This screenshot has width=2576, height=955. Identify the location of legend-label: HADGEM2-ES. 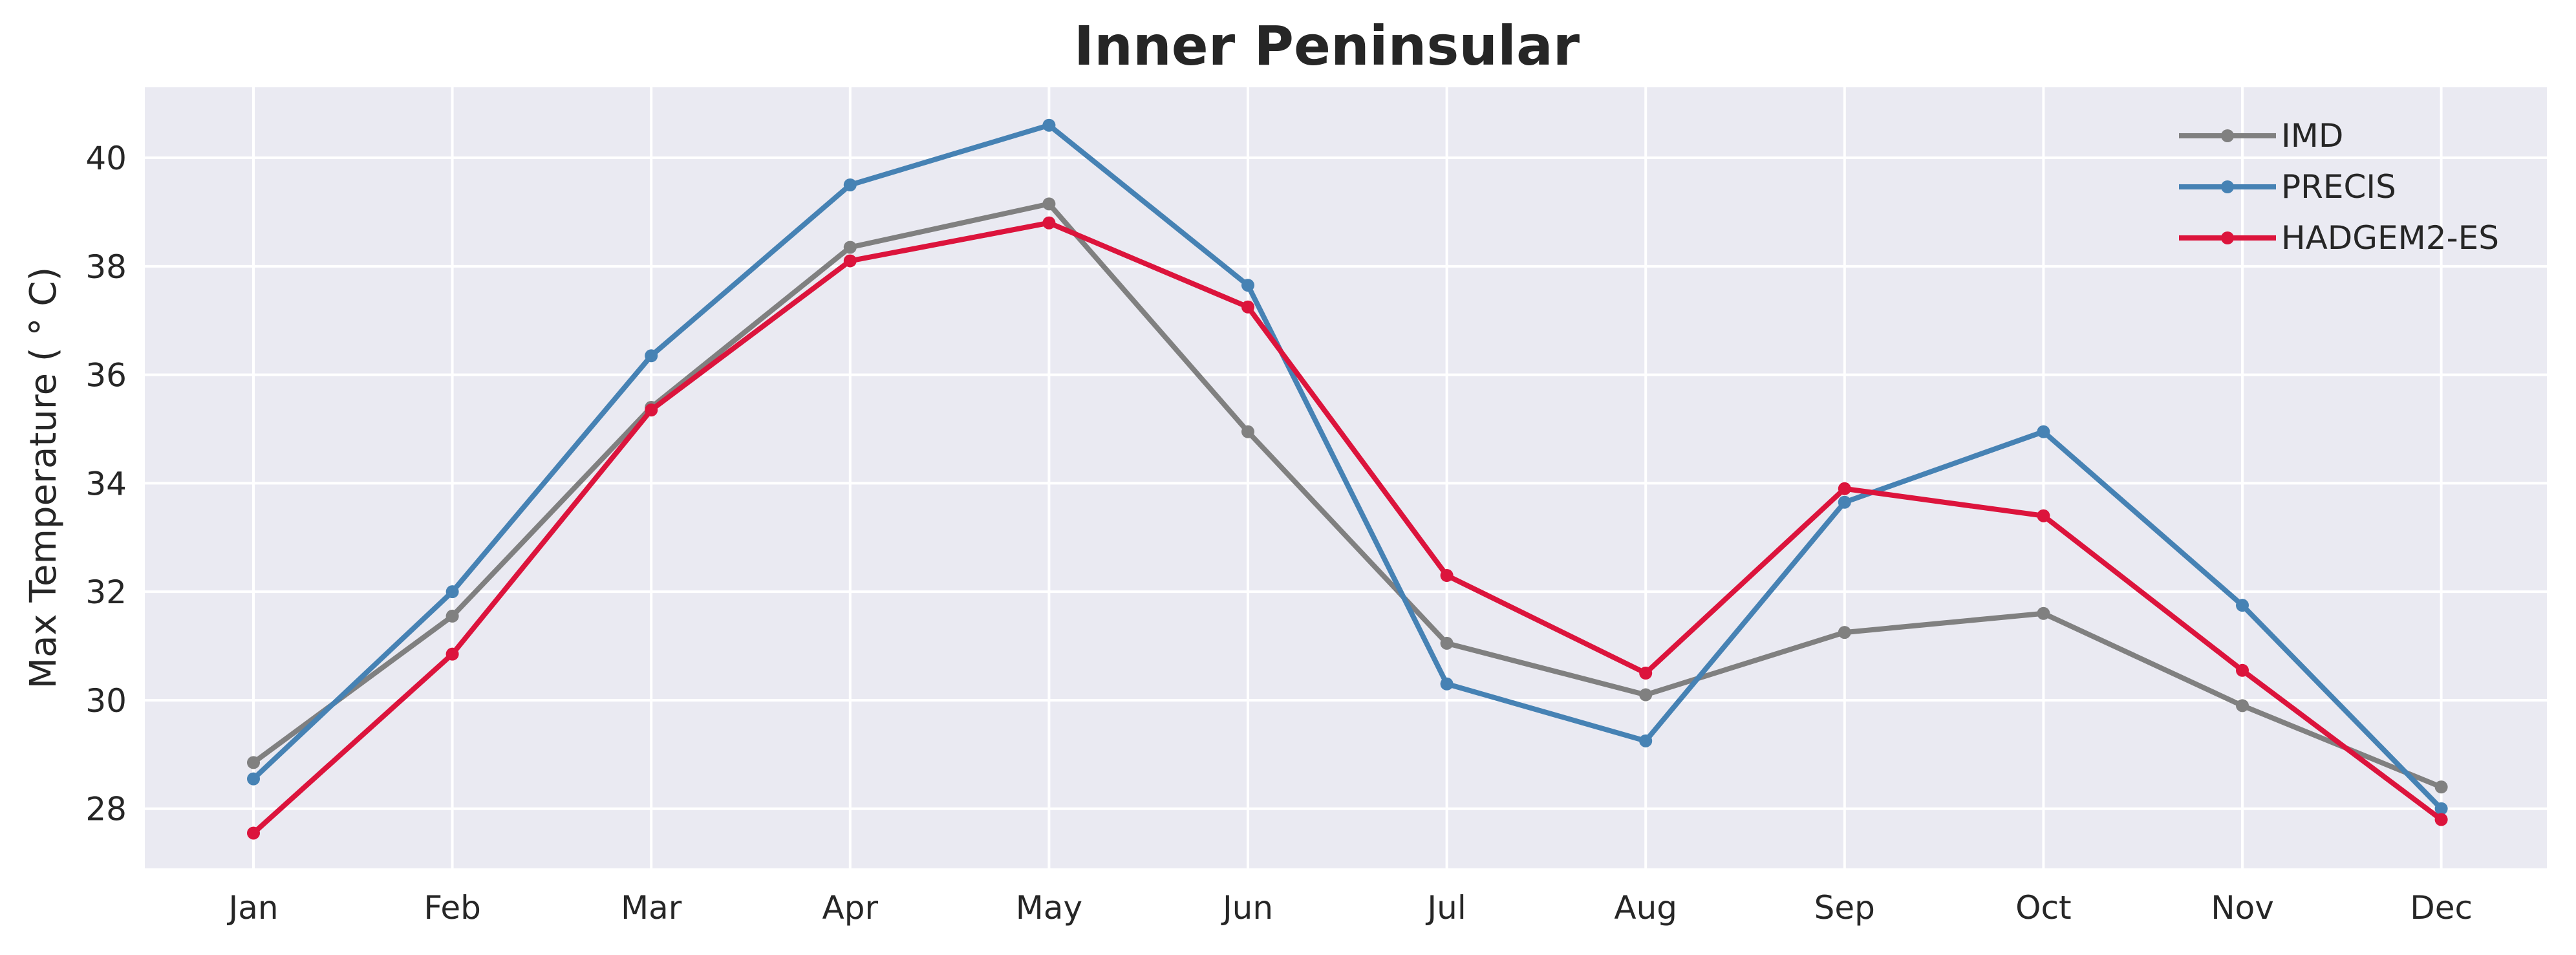
(2390, 238).